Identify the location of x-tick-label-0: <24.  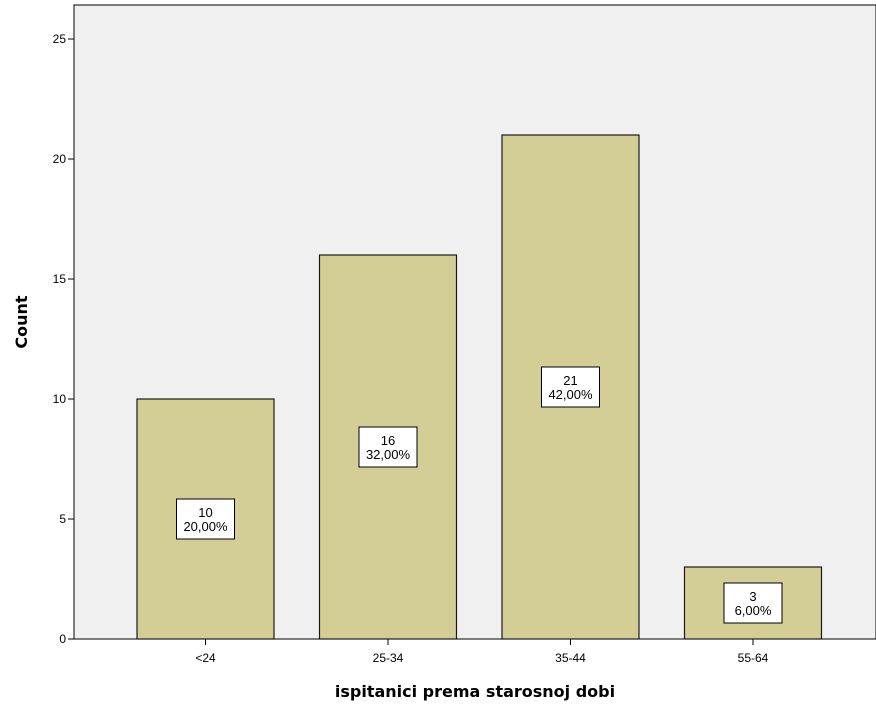
(205, 658).